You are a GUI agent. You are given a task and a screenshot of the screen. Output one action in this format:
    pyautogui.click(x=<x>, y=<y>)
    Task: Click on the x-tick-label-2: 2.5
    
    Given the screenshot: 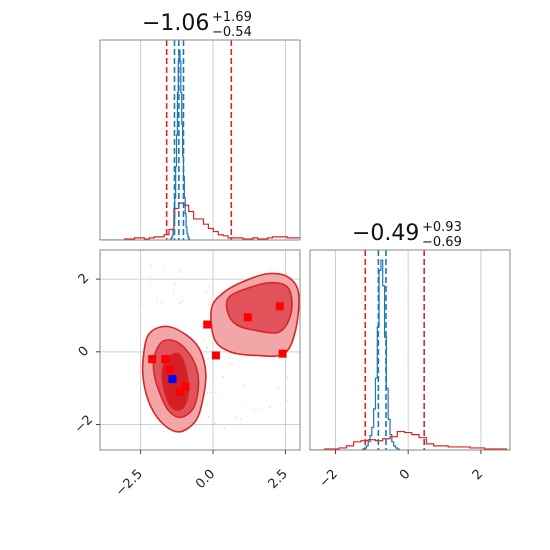 What is the action you would take?
    pyautogui.click(x=278, y=479)
    